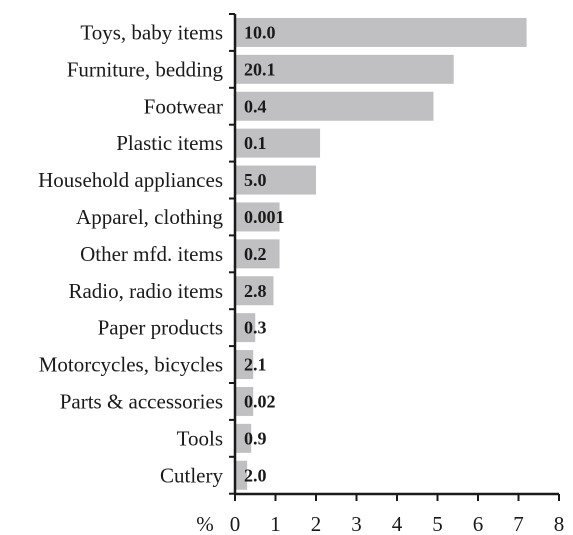  I want to click on category-label: Footwear, so click(183, 106).